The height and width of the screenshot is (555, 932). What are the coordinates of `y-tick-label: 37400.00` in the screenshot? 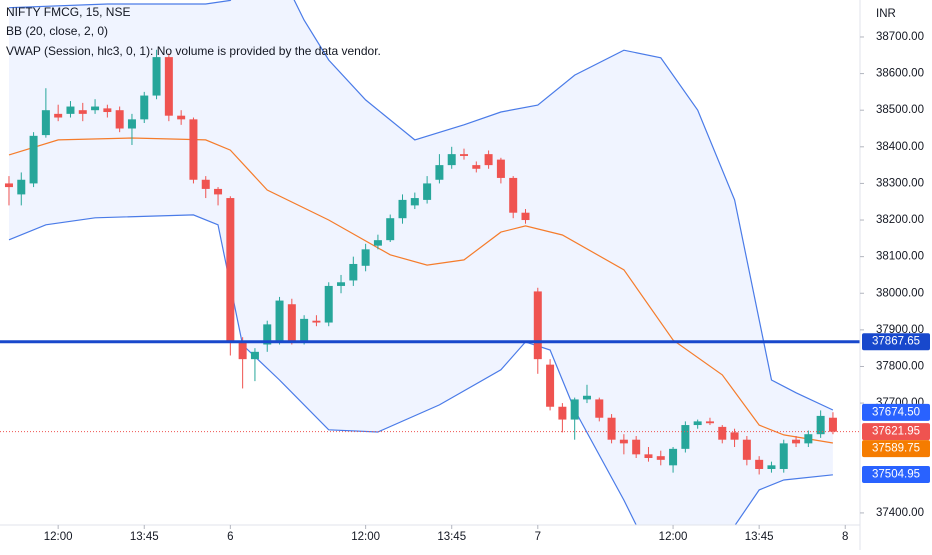 It's located at (900, 513).